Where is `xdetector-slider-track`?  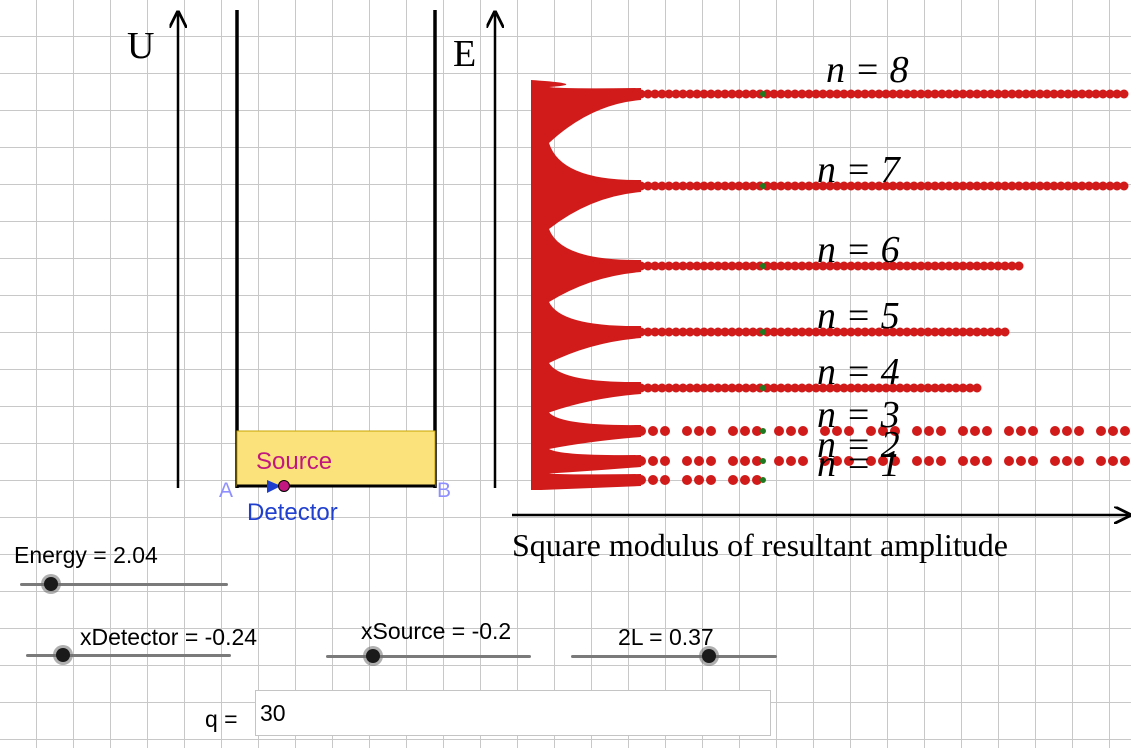
xdetector-slider-track is located at coordinates (128, 655).